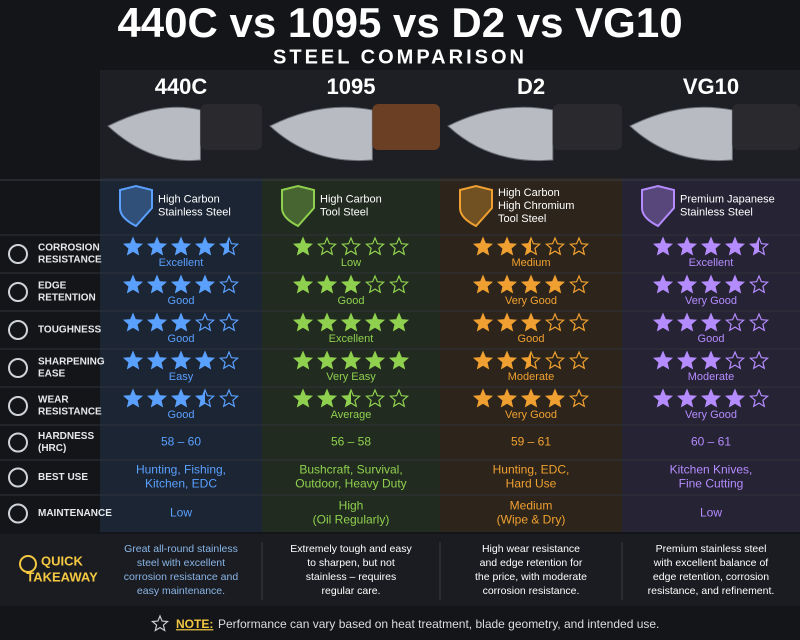 Image resolution: width=800 pixels, height=640 pixels. I want to click on takeaway-text: resistance, and refinement., so click(711, 591).